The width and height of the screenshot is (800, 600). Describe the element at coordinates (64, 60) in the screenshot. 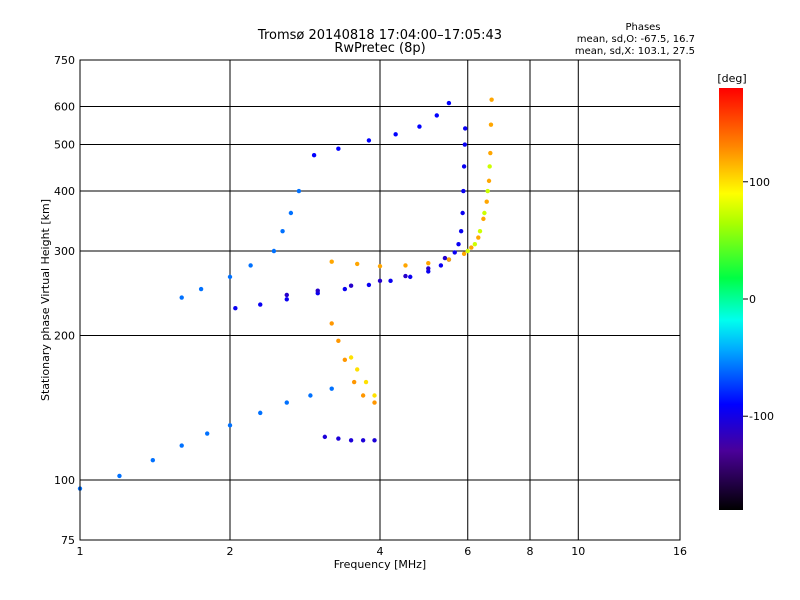

I see `y-tick-label: 750` at that location.